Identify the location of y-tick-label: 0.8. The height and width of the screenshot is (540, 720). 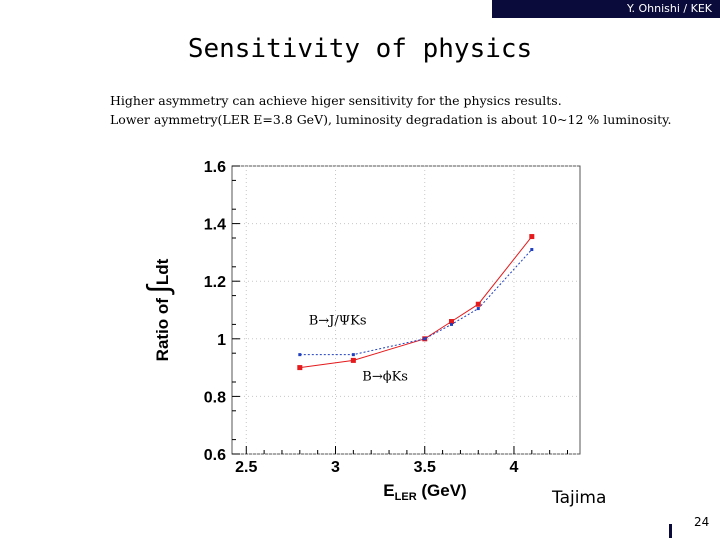
(215, 397).